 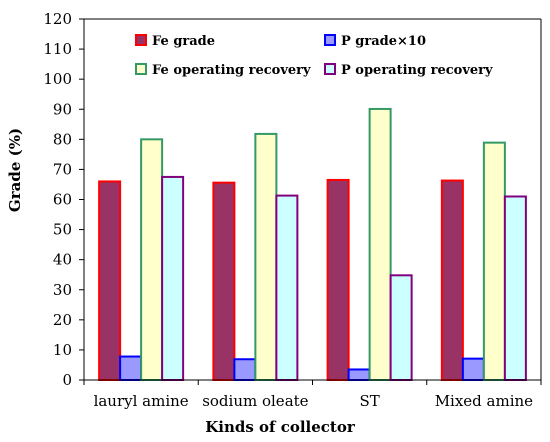 What do you see at coordinates (62, 260) in the screenshot?
I see `y-tick-label: 40` at bounding box center [62, 260].